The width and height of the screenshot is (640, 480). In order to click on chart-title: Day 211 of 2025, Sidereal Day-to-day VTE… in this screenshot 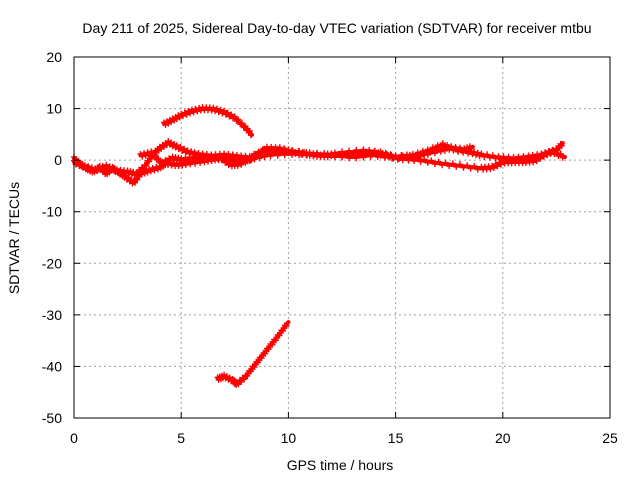, I will do `click(336, 28)`.